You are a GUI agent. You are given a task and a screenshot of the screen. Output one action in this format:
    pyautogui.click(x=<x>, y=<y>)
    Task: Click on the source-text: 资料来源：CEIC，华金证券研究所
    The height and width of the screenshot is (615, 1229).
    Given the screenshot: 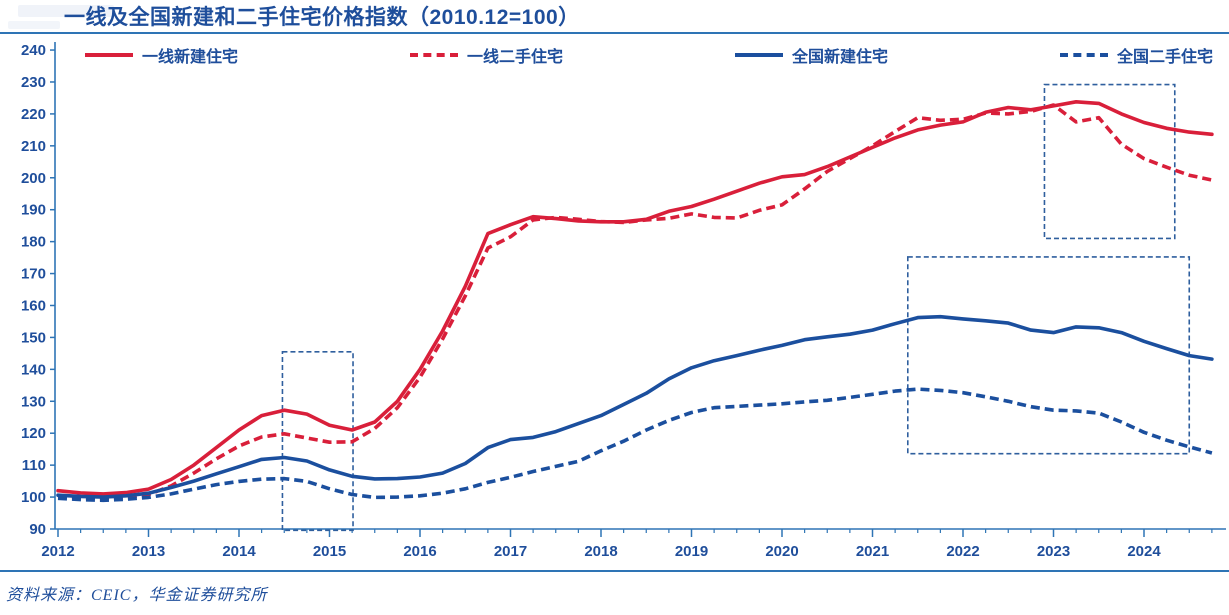 What is the action you would take?
    pyautogui.click(x=137, y=595)
    